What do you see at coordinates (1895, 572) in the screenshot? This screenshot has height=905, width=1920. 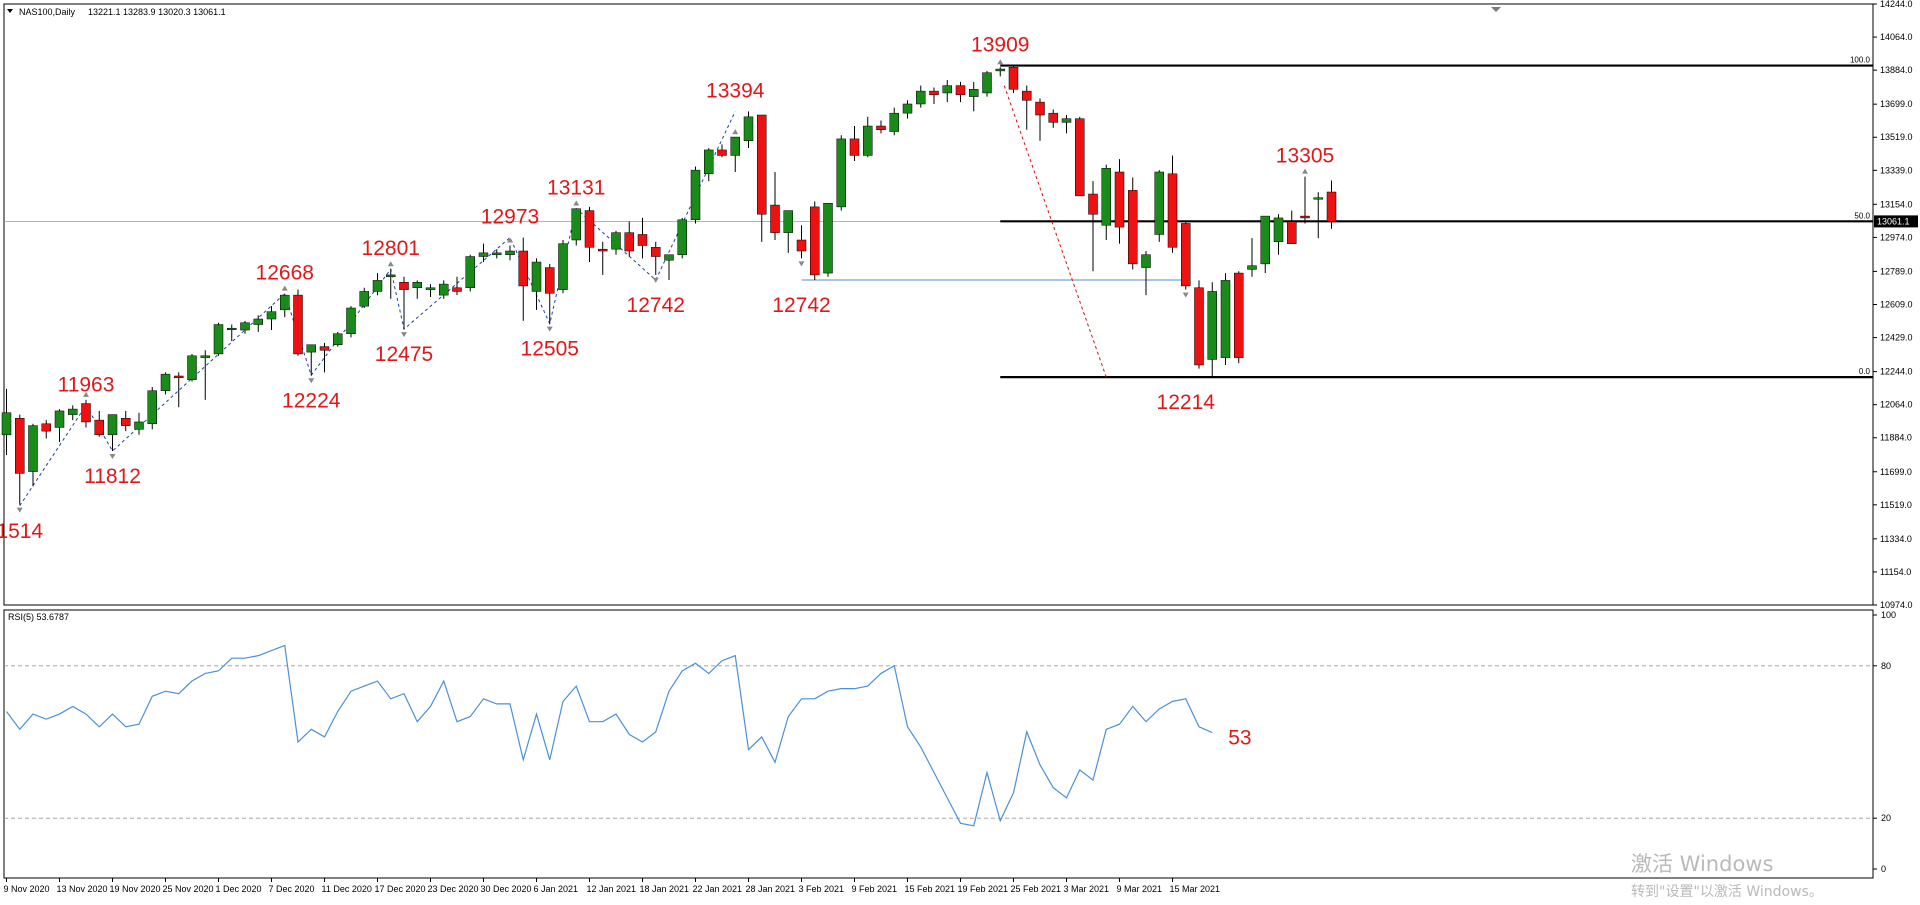 I see `price-tick-label: 11154.0` at bounding box center [1895, 572].